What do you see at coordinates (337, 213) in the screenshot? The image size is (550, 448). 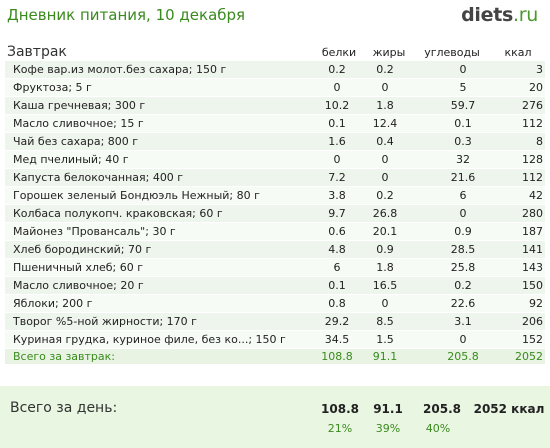 I see `protein-value: 9.7` at bounding box center [337, 213].